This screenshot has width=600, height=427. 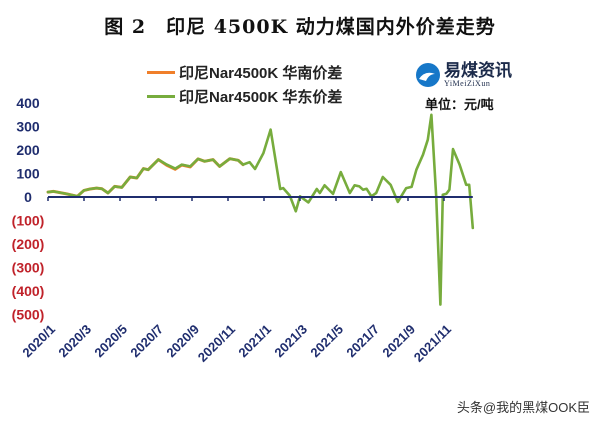 I want to click on legend-item-south: 印尼Nar4500K 华南价差, so click(x=244, y=72).